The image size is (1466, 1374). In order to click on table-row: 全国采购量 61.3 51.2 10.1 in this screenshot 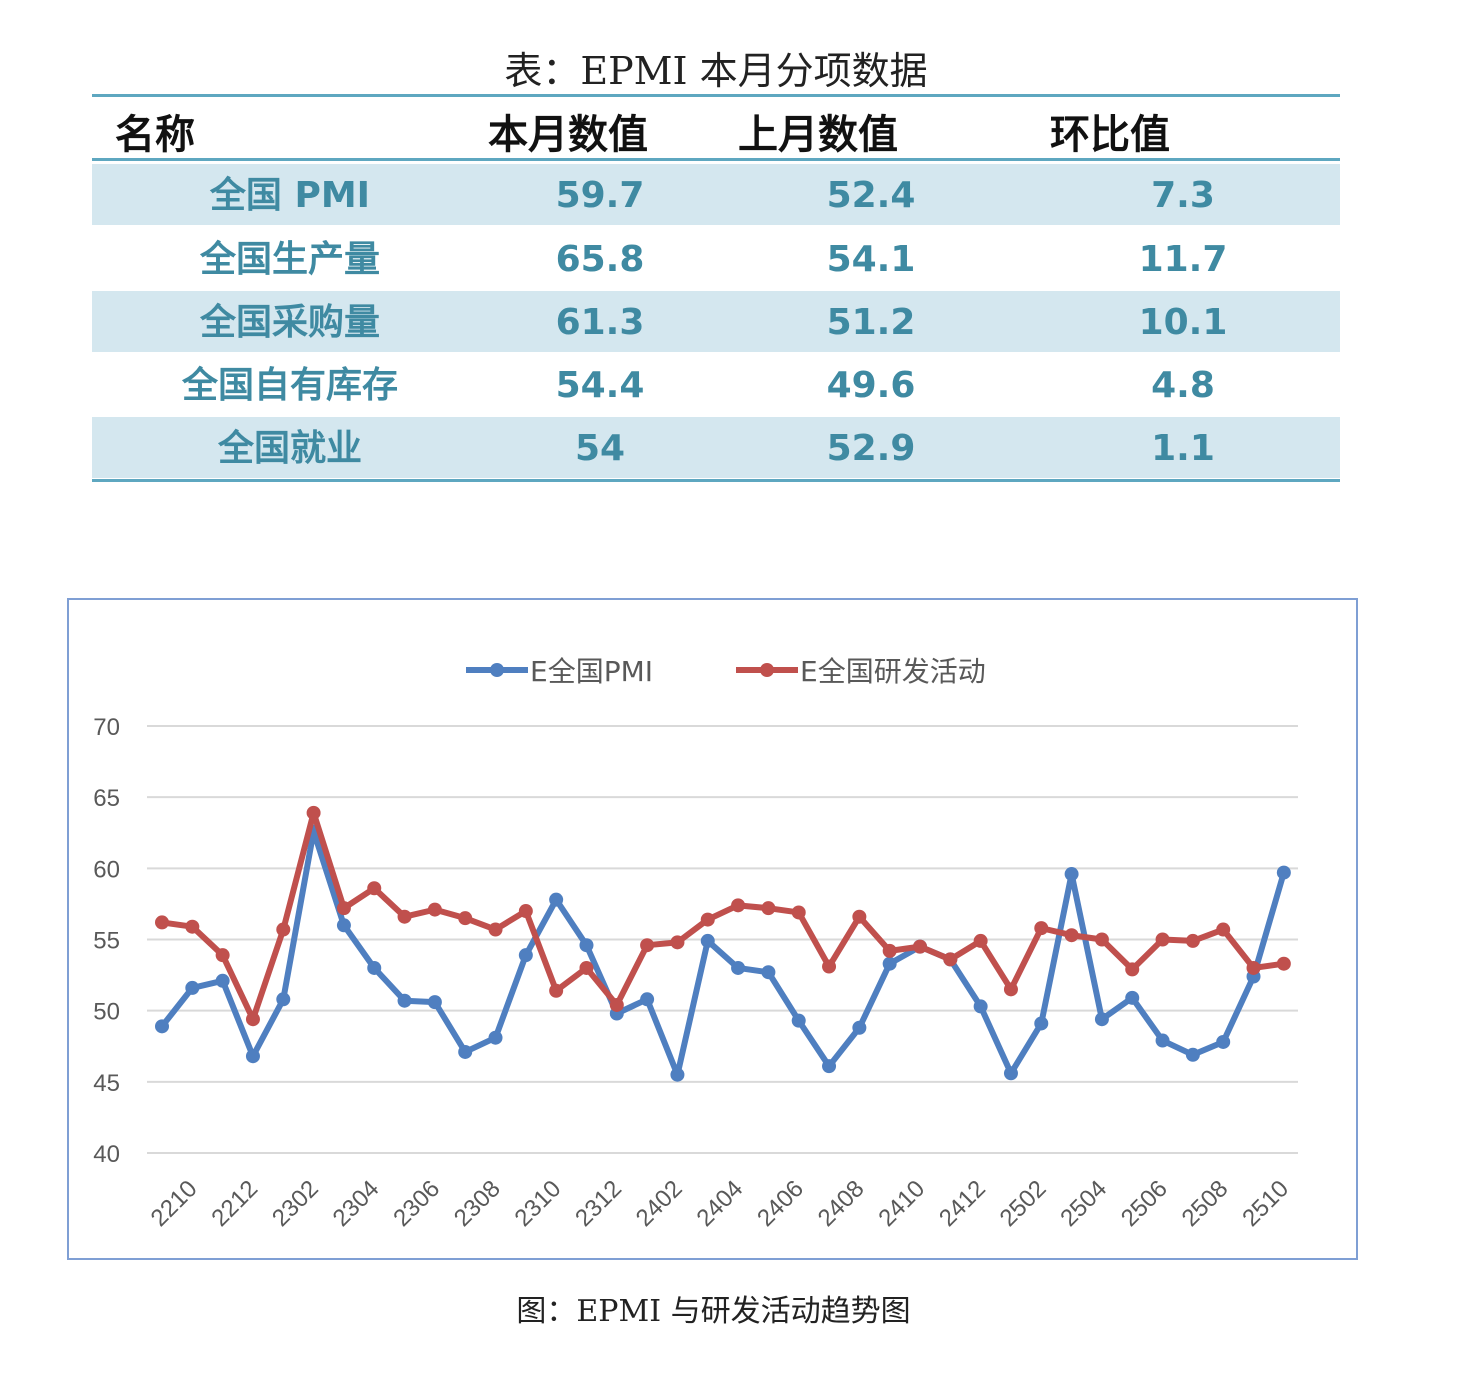, I will do `click(716, 321)`.